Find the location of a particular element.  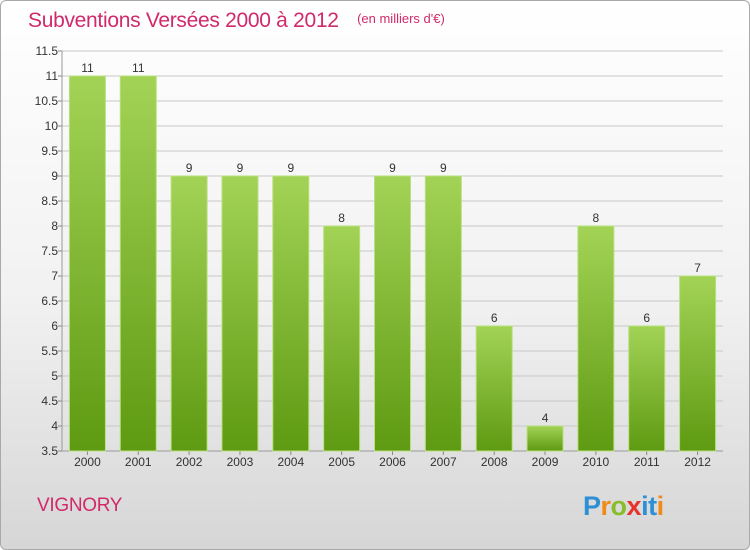

data-label-2012: 7 is located at coordinates (697, 268).